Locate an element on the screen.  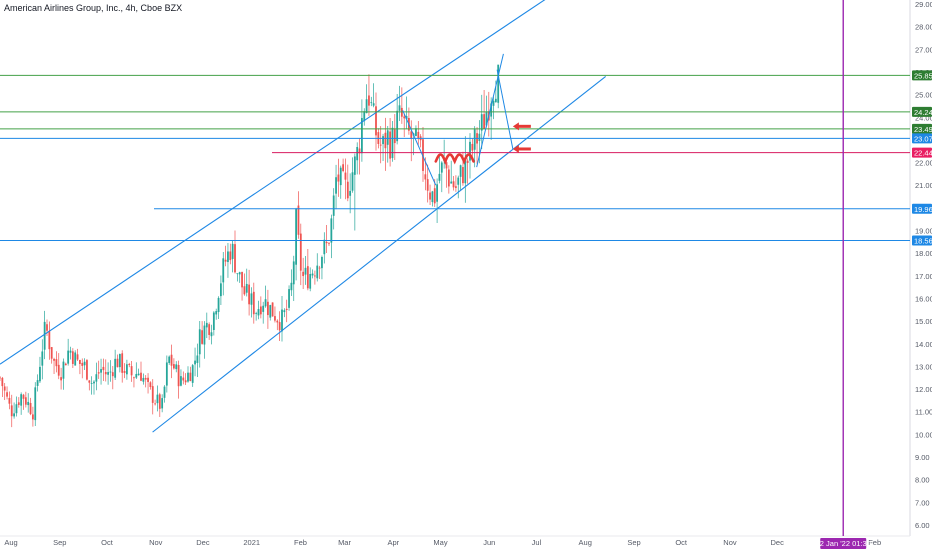
y-tick-label: 15.00 is located at coordinates (923, 321).